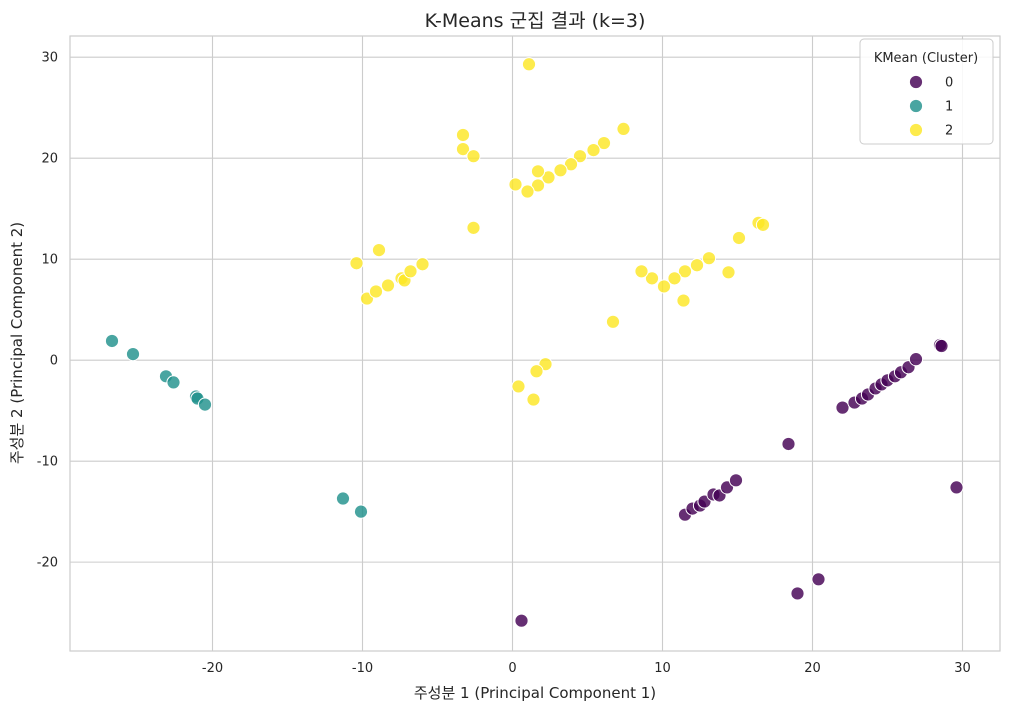 This screenshot has width=1010, height=715. What do you see at coordinates (812, 668) in the screenshot?
I see `x-tick-label: 20` at bounding box center [812, 668].